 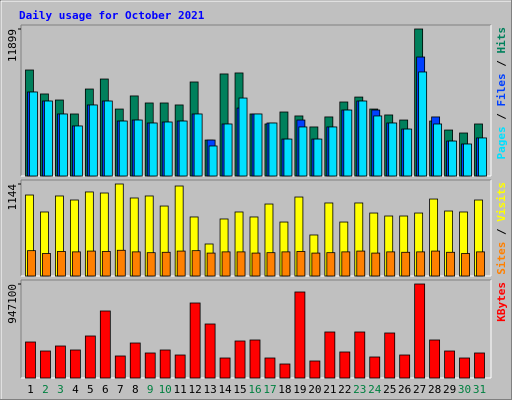 What do you see at coordinates (165, 389) in the screenshot?
I see `x-tick-label: 10` at bounding box center [165, 389].